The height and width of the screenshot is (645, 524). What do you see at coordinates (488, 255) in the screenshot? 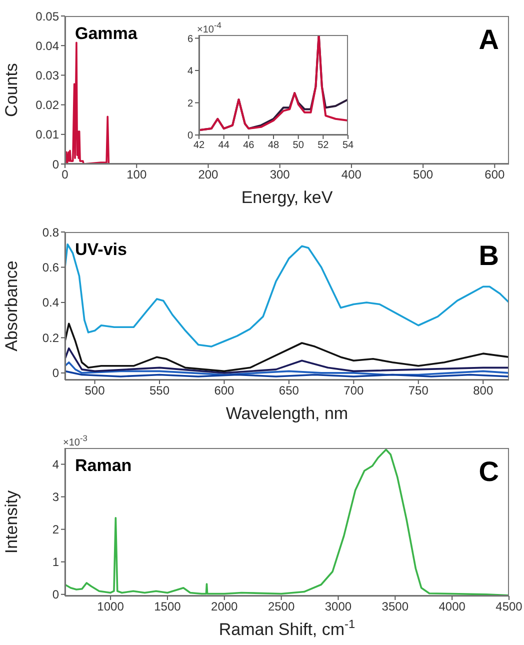
I see `annotation: B` at bounding box center [488, 255].